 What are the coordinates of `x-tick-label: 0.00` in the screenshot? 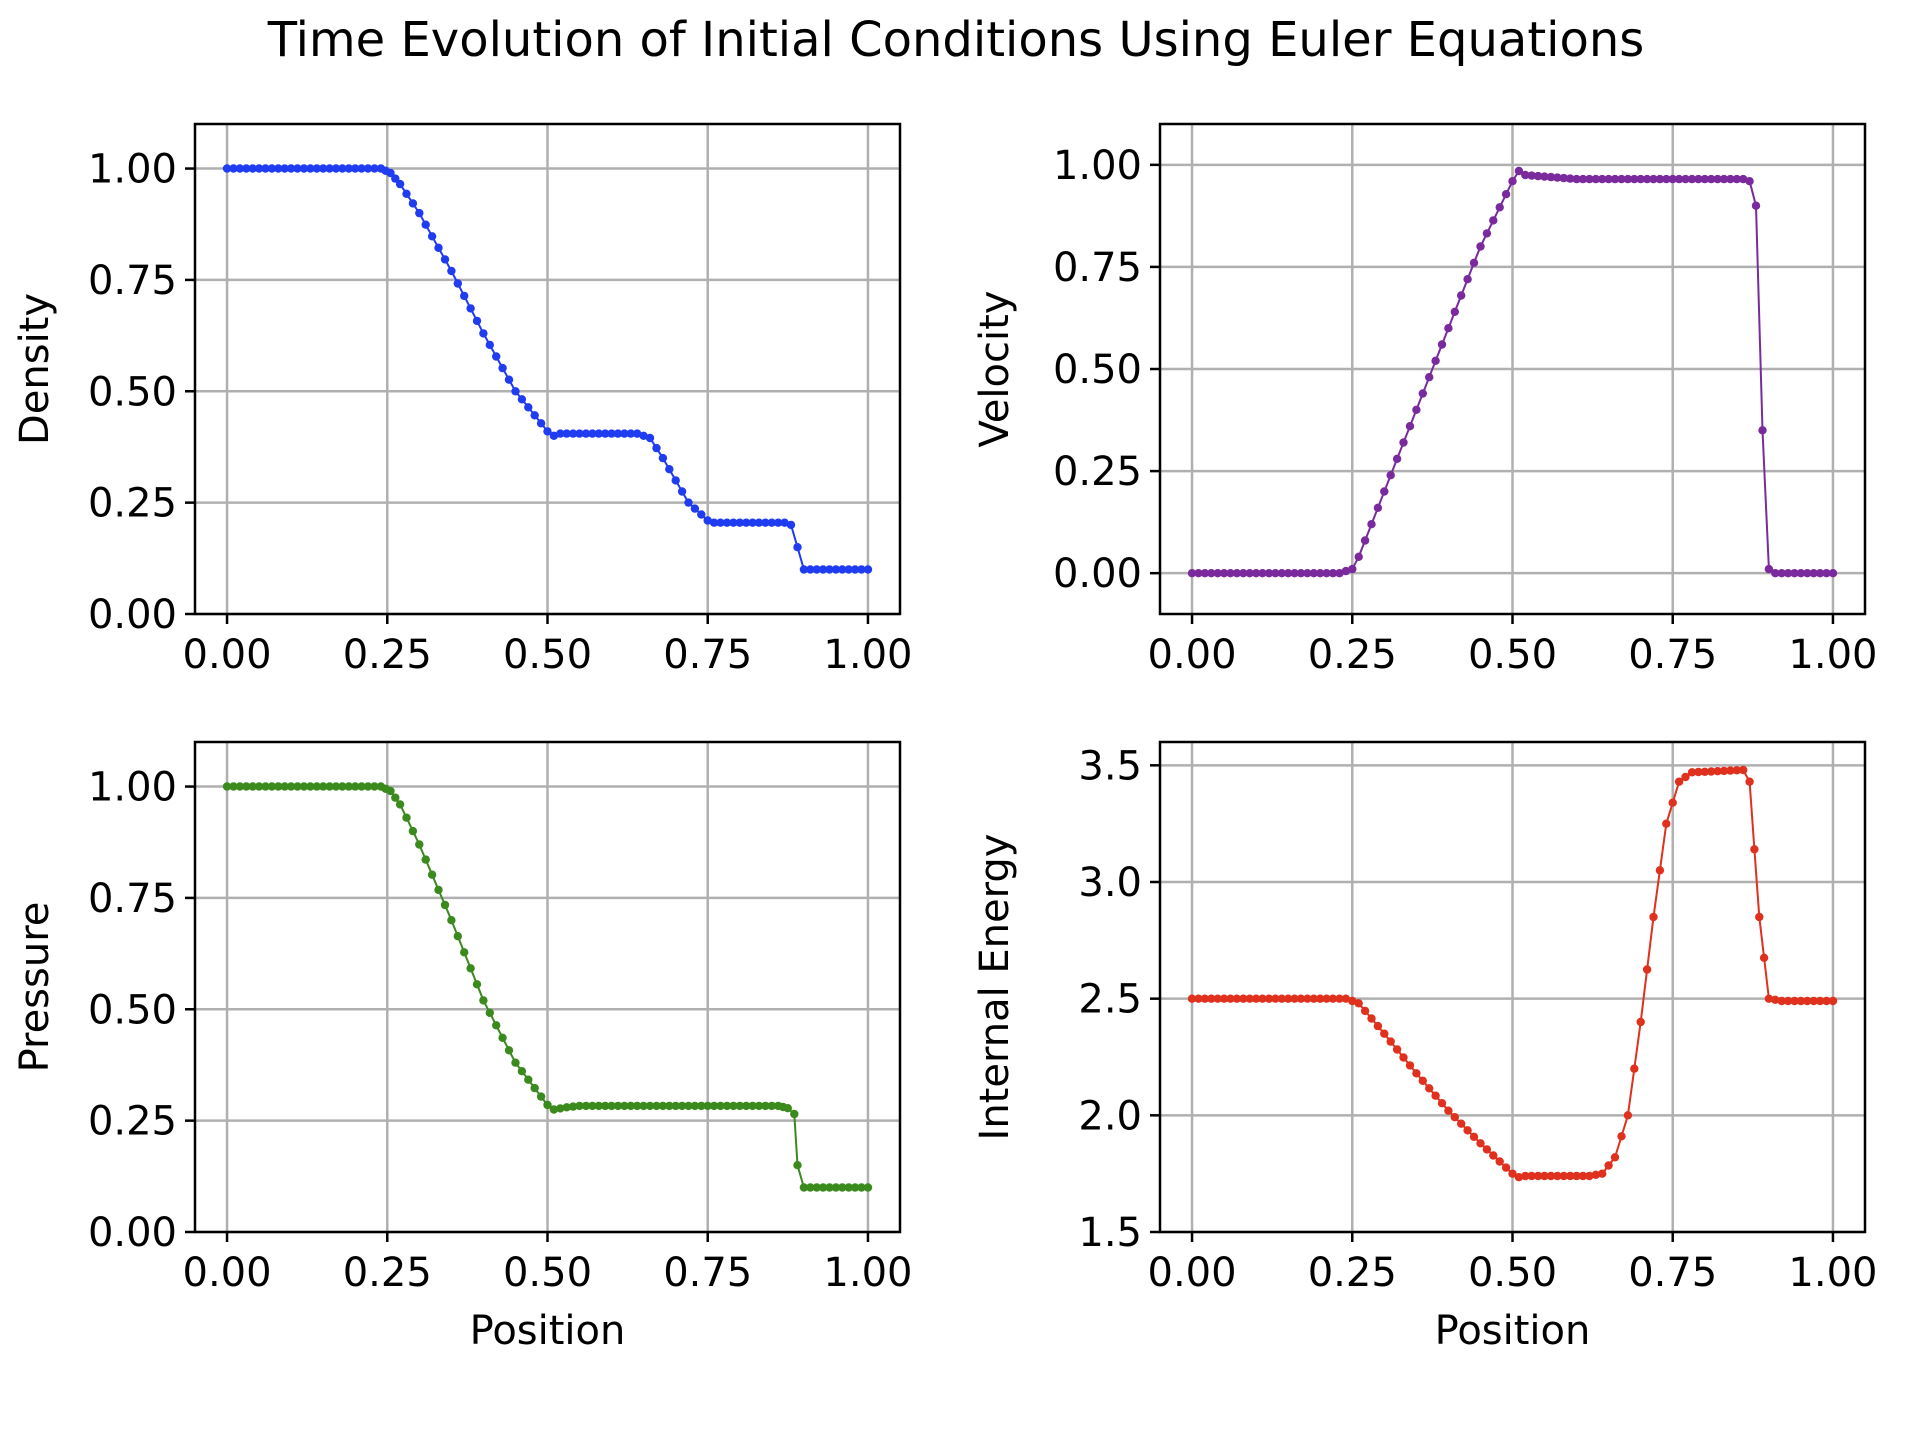 It's located at (1192, 655).